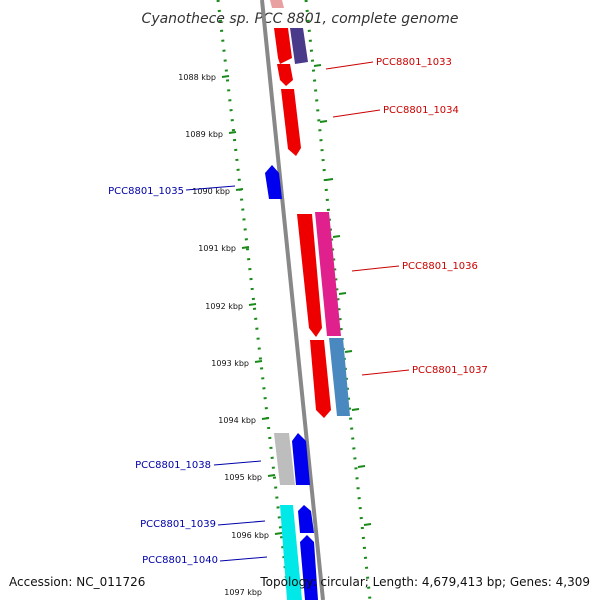 Image resolution: width=600 pixels, height=600 pixels. What do you see at coordinates (173, 465) in the screenshot?
I see `gene-label-1038: PCC8801_1038` at bounding box center [173, 465].